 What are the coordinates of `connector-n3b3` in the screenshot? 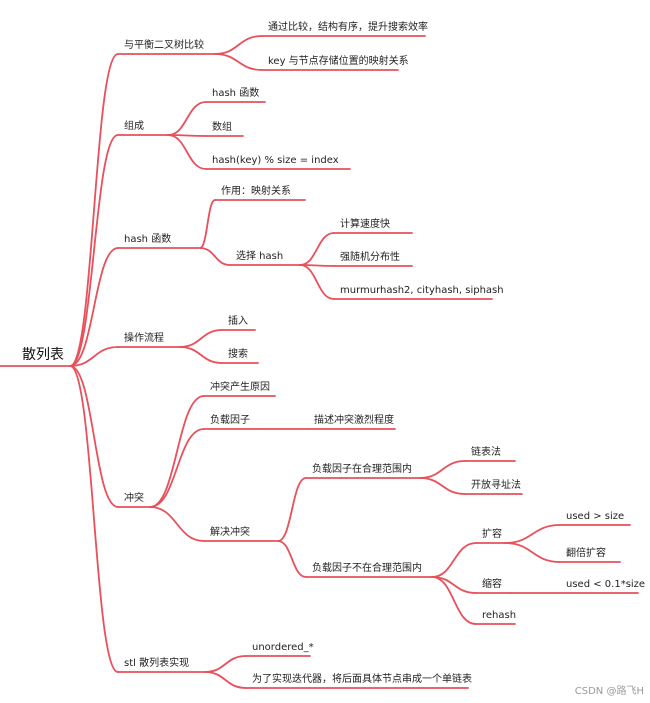 It's located at (317, 282).